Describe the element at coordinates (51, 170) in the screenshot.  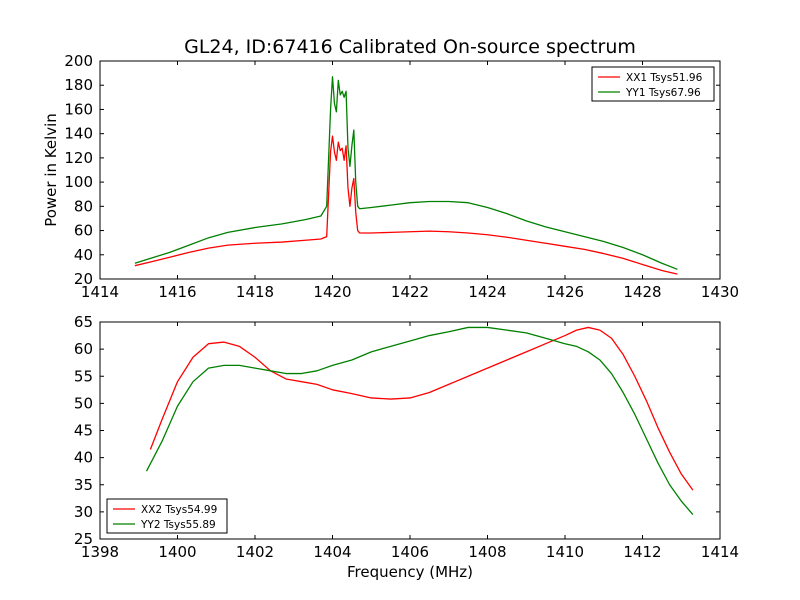
I see `y-axis-label: Power in Kelvin` at that location.